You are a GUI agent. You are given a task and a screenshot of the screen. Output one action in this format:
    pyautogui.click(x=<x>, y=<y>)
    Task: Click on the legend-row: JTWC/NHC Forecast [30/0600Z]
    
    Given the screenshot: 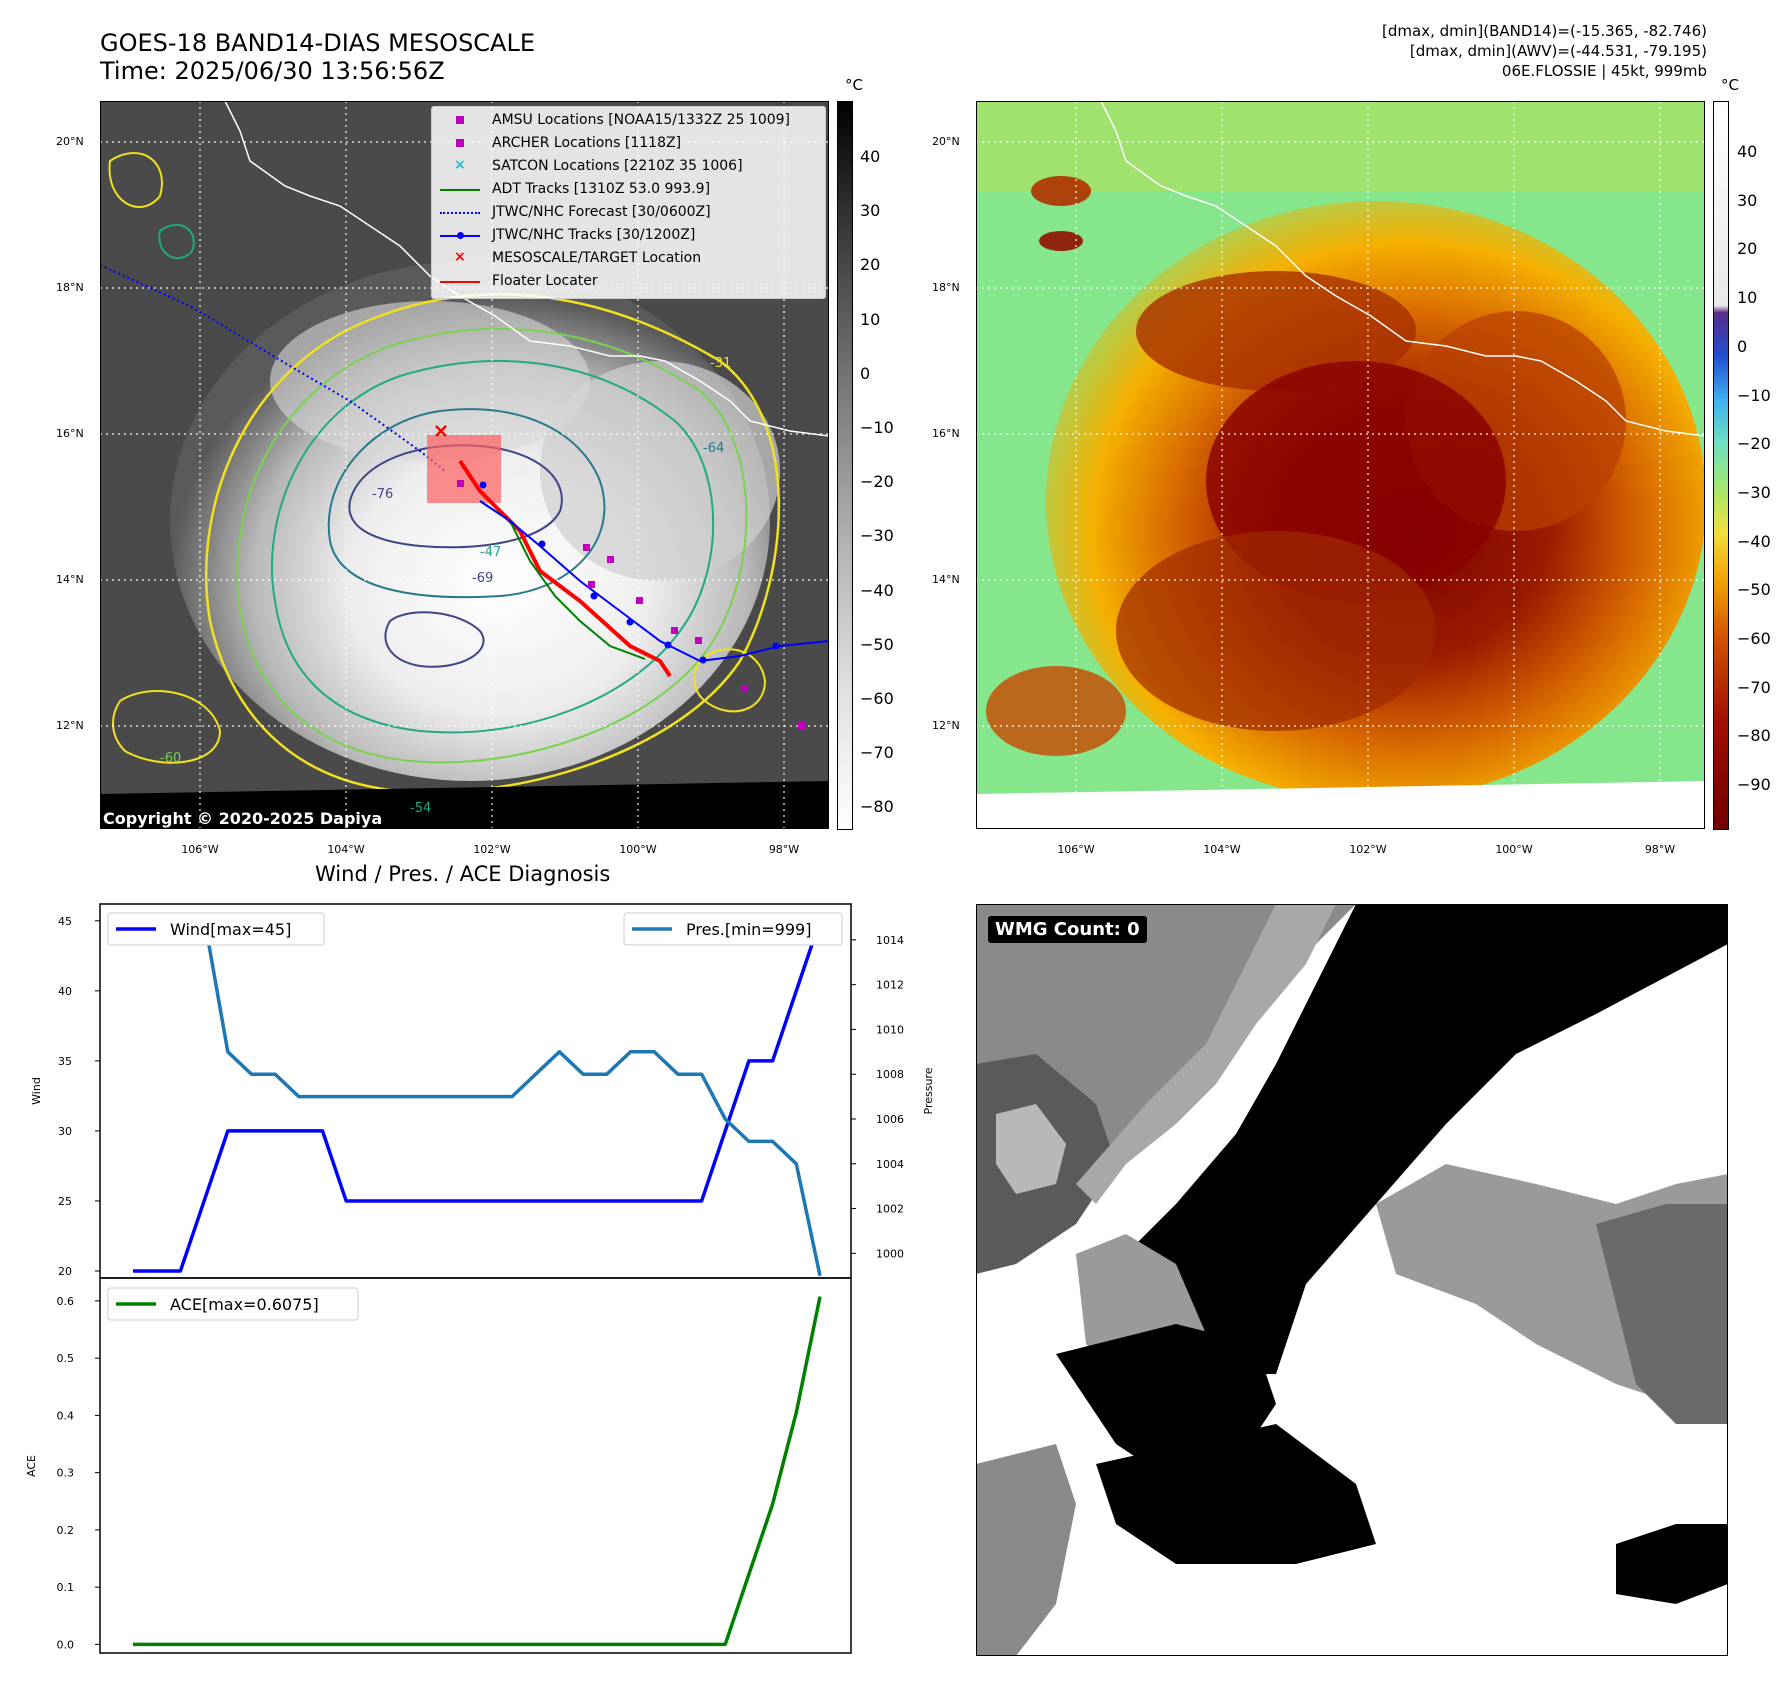 What is the action you would take?
    pyautogui.click(x=630, y=213)
    